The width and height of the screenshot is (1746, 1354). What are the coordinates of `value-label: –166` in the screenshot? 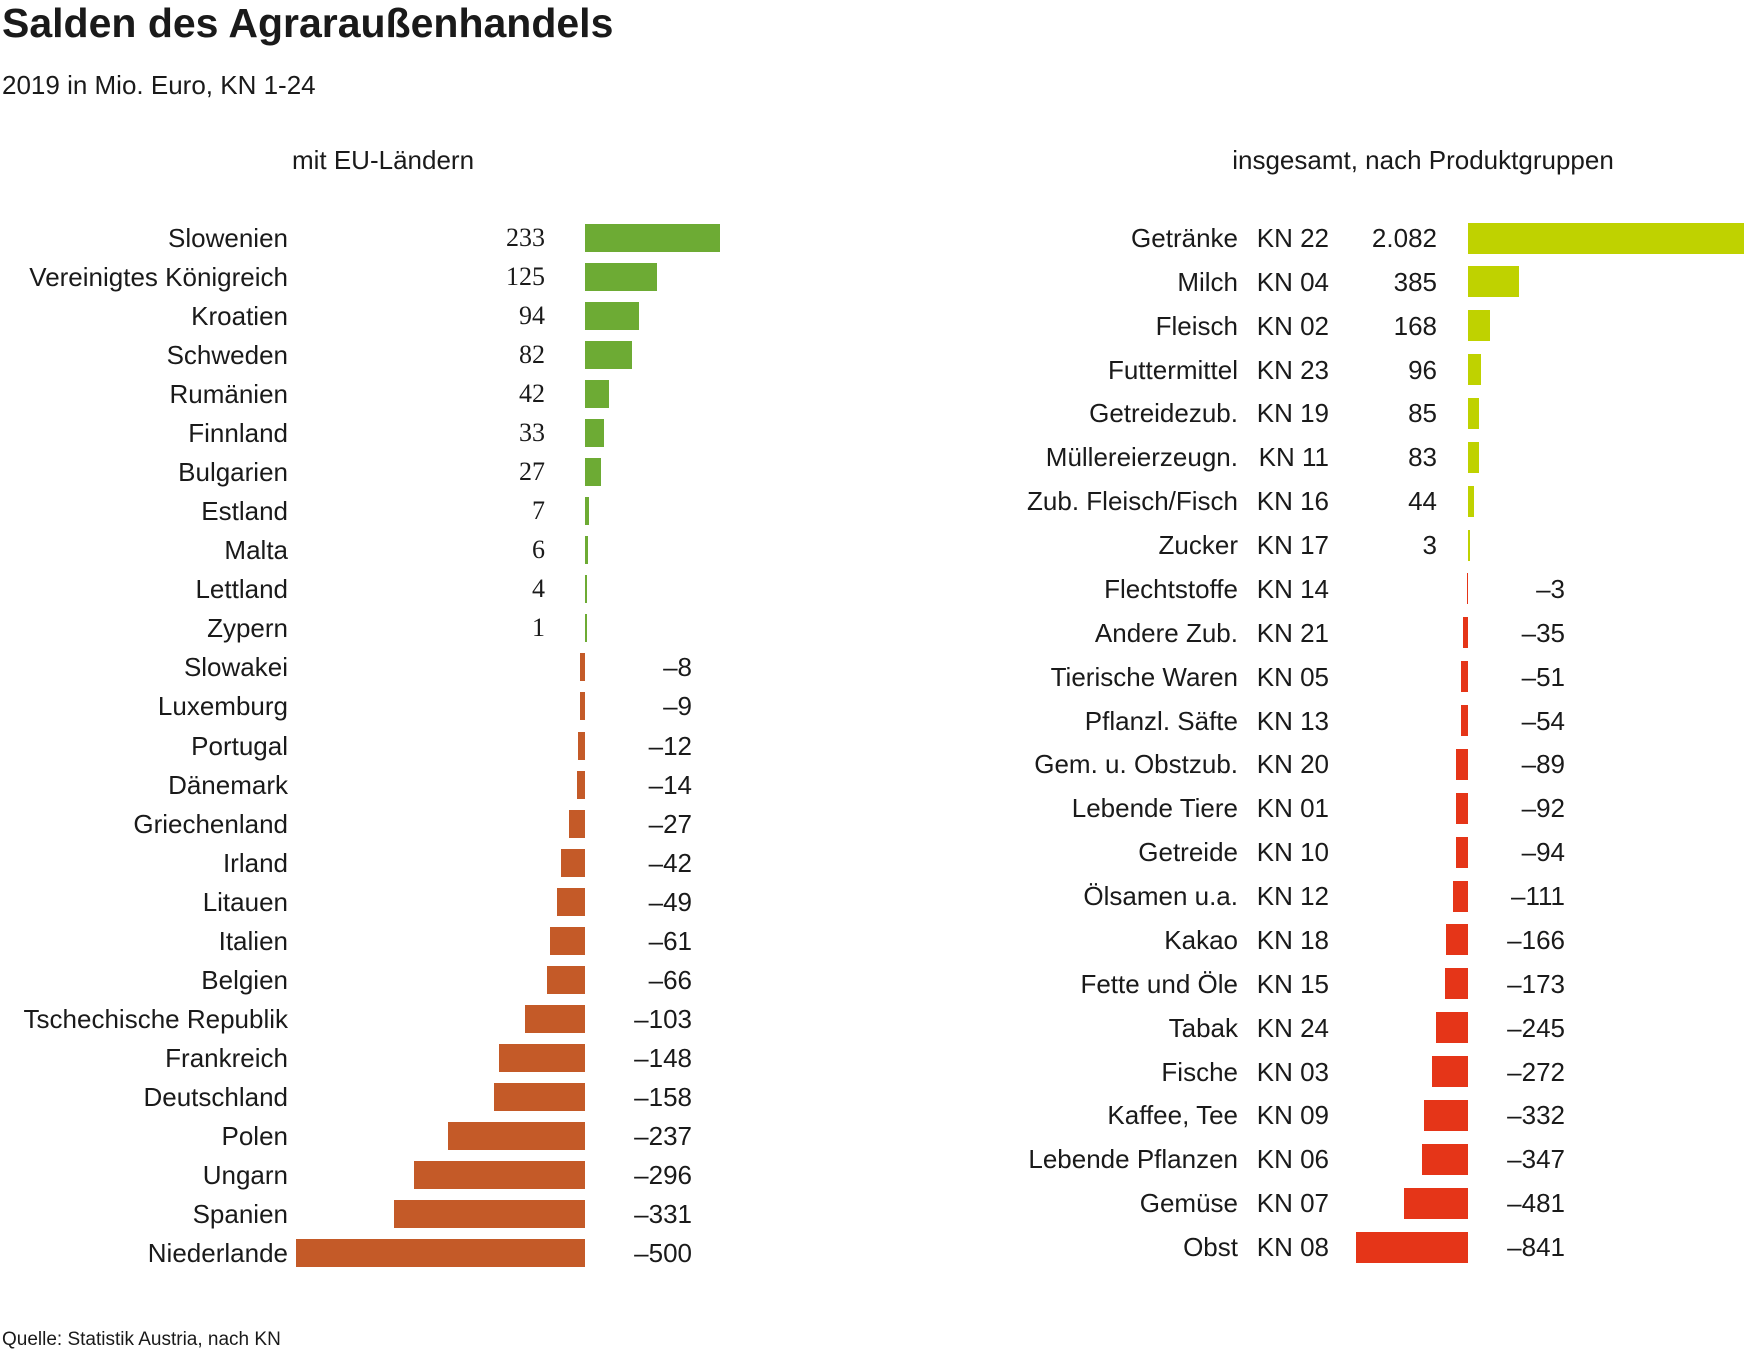 It's located at (1536, 939).